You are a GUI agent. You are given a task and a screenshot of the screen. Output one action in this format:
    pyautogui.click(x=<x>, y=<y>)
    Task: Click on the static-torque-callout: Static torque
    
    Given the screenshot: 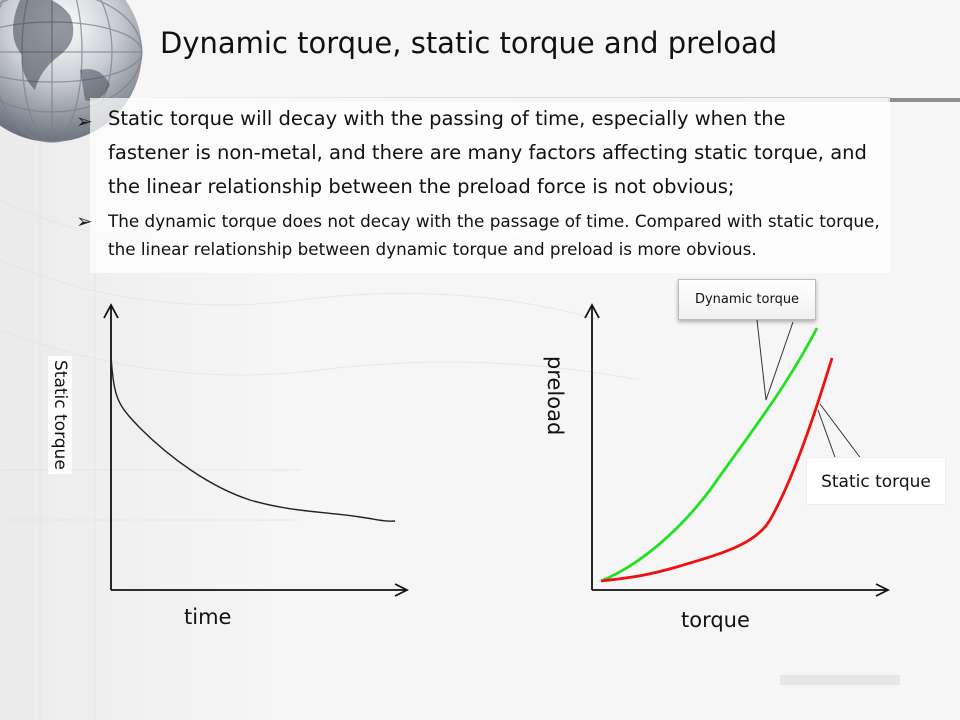 What is the action you would take?
    pyautogui.click(x=876, y=481)
    